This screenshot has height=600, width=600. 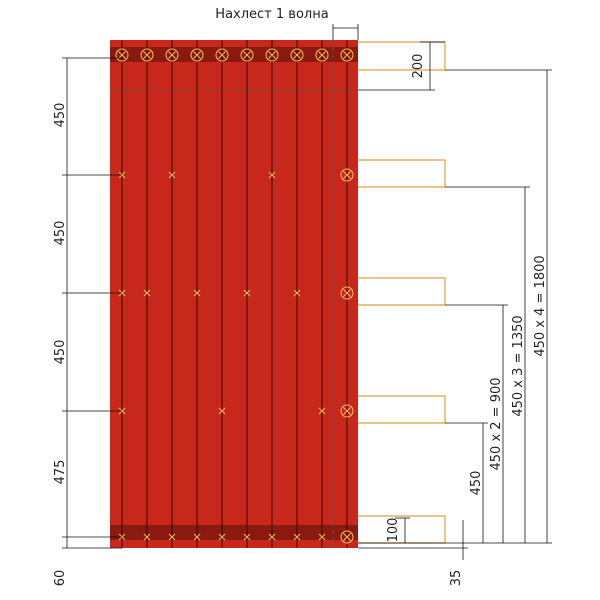 I want to click on dim-label: 100, so click(x=393, y=530).